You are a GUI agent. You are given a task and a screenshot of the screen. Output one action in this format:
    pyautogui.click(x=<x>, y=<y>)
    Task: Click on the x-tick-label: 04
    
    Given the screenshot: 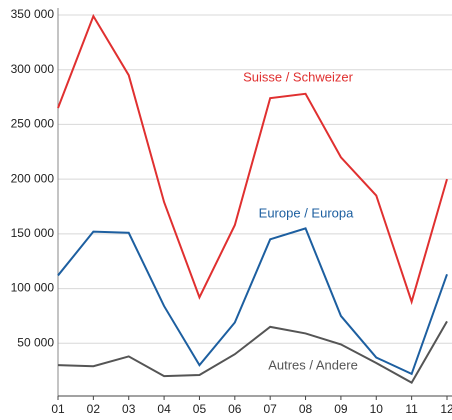 What is the action you would take?
    pyautogui.click(x=164, y=409)
    